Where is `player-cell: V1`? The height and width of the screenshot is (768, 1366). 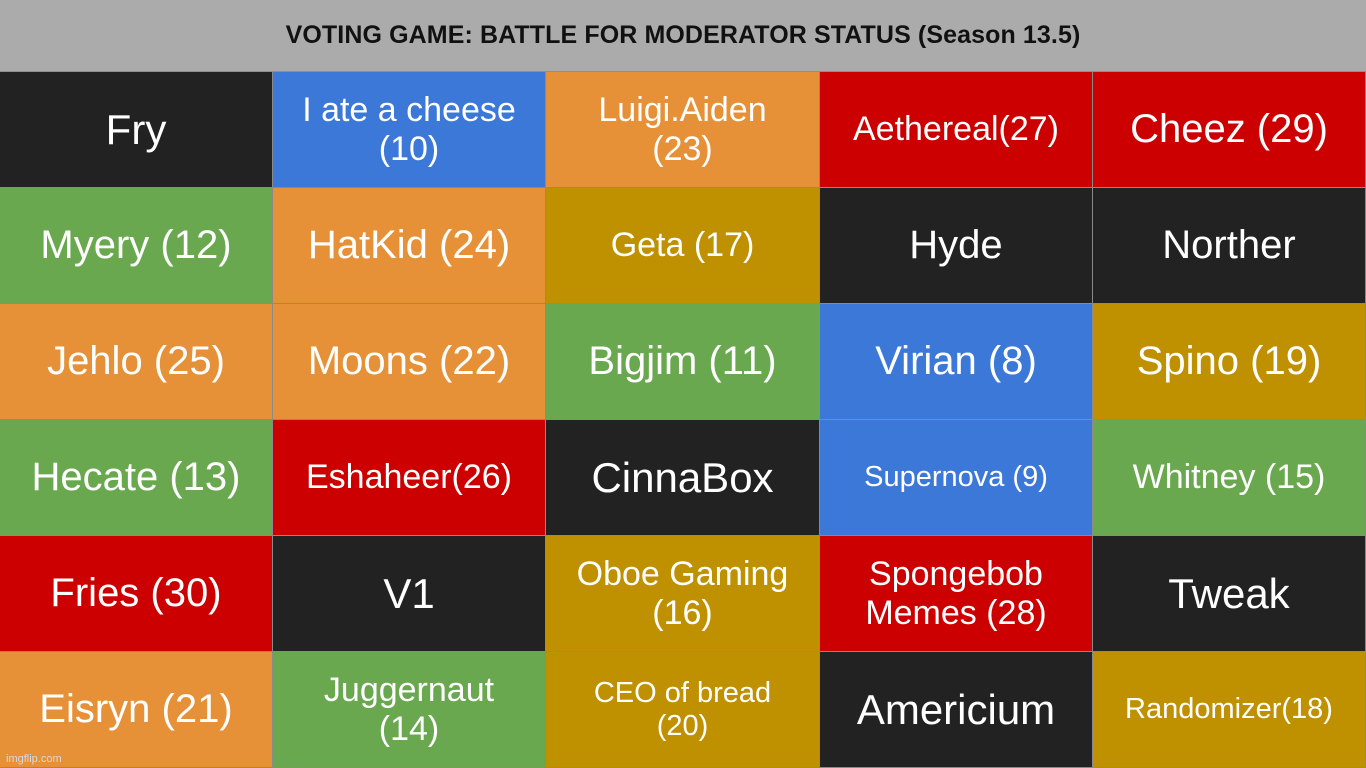 player-cell: V1 is located at coordinates (409, 594).